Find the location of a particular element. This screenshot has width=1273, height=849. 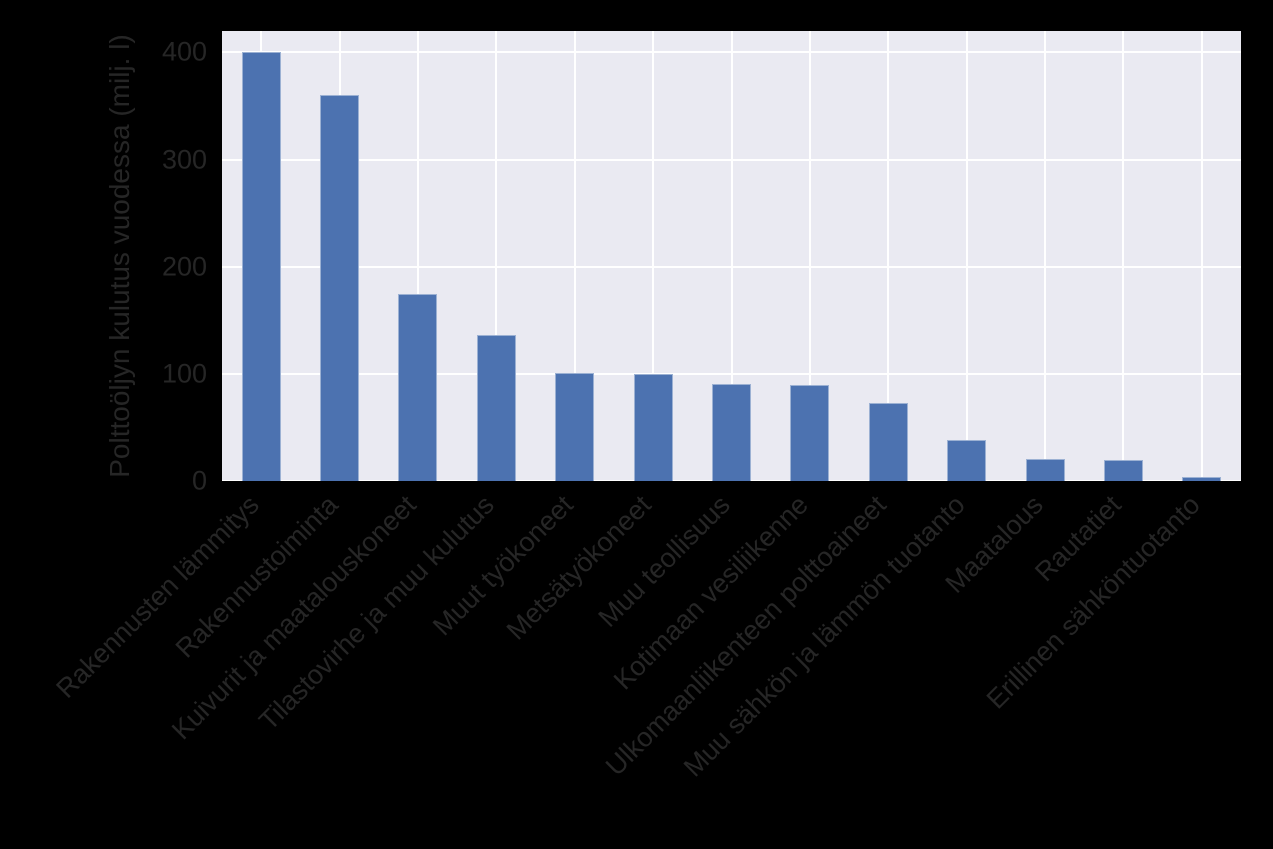

y-tick-label: 0 is located at coordinates (199, 480).